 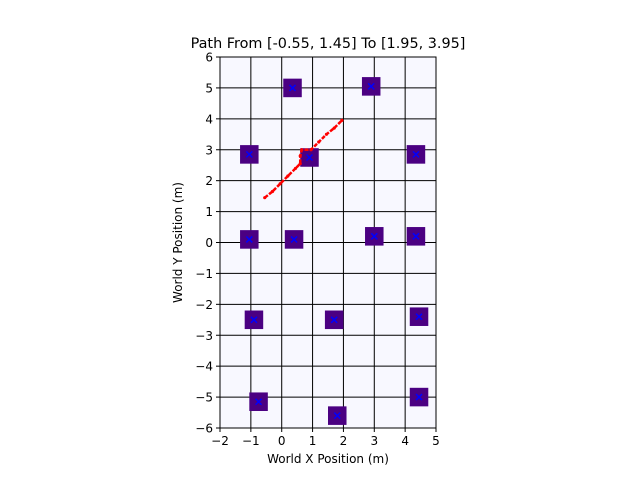 What do you see at coordinates (209, 212) in the screenshot?
I see `y-tick-label: 1` at bounding box center [209, 212].